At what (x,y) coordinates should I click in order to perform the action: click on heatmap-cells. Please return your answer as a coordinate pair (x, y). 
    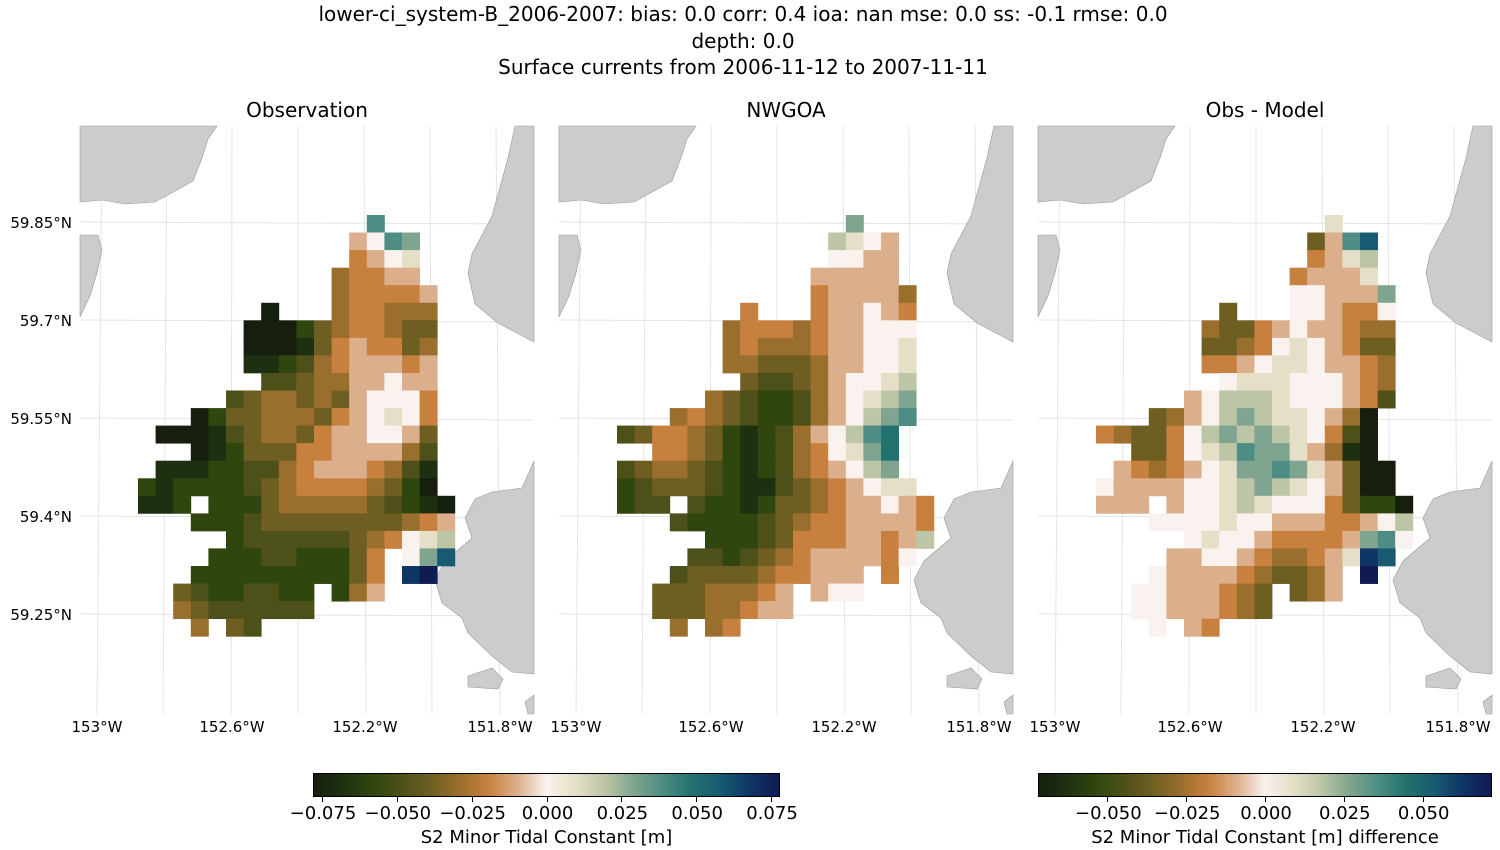
    Looking at the image, I should click on (1255, 426).